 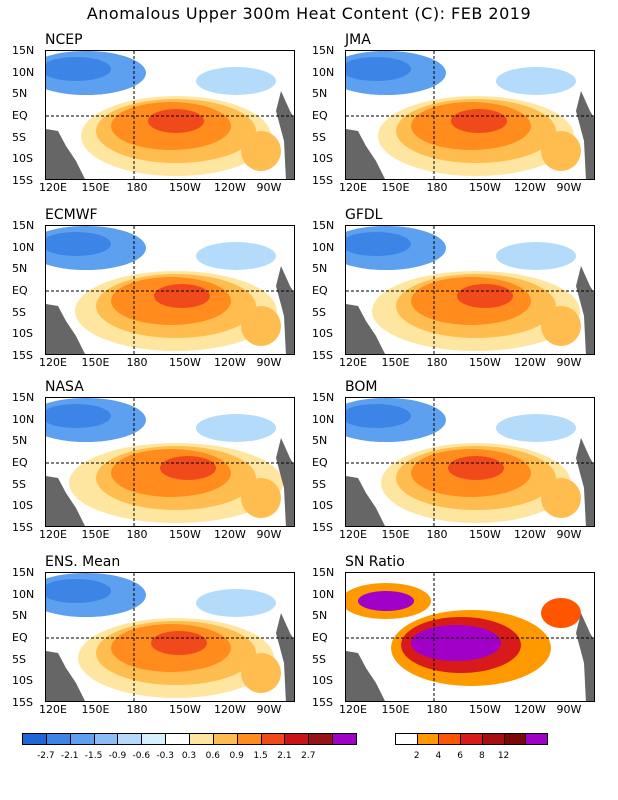 I want to click on panel-label: ECMWF, so click(x=71, y=215).